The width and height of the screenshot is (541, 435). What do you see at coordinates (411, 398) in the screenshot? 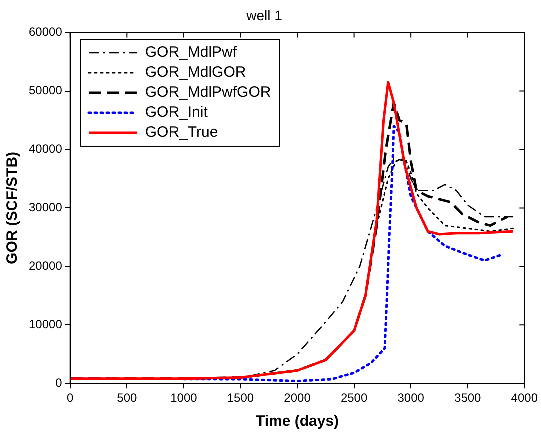
I see `x-tick-label: 3000` at bounding box center [411, 398].